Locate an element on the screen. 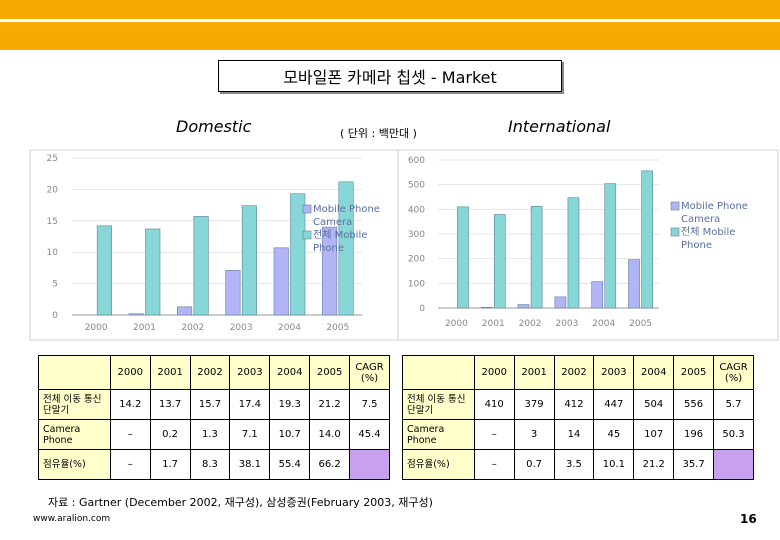  y-tick-label: 0 is located at coordinates (422, 309).